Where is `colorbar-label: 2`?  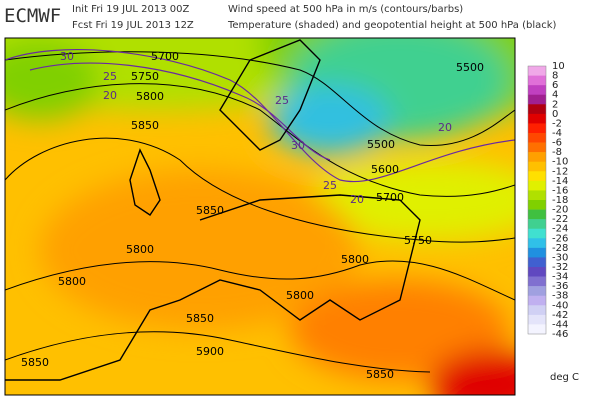 colorbar-label: 2 is located at coordinates (555, 104).